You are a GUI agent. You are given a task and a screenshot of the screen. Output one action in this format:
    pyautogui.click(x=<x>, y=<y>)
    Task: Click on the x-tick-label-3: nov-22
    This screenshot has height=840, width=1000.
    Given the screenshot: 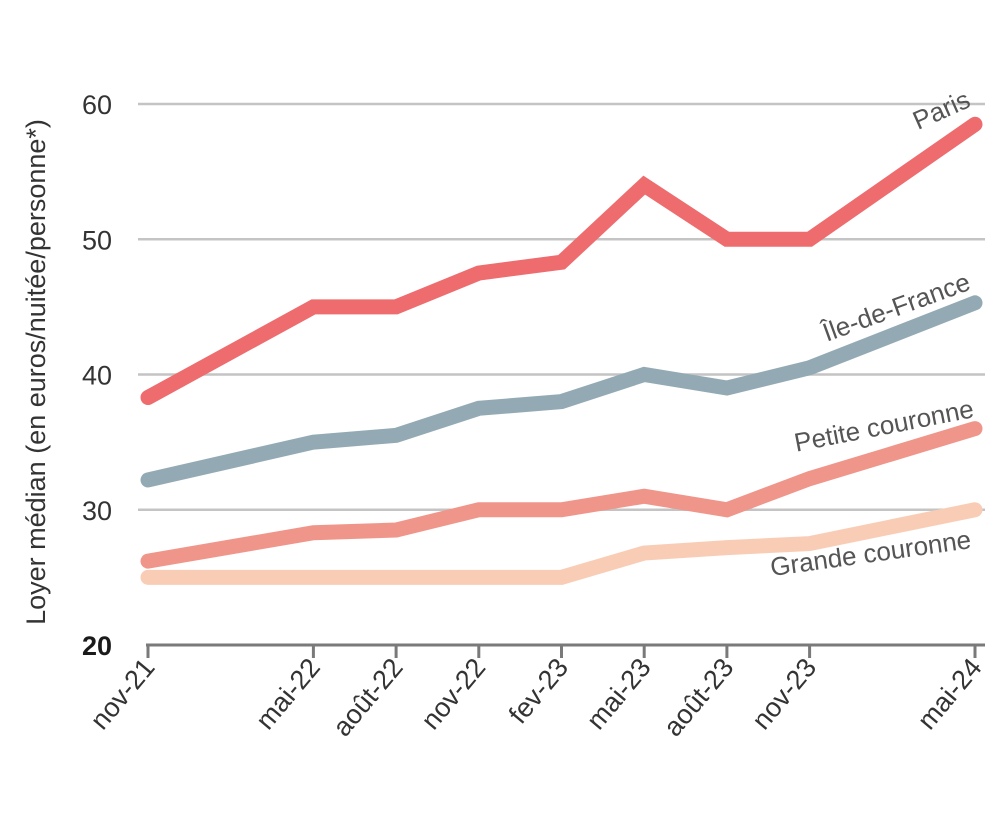 What is the action you would take?
    pyautogui.click(x=453, y=694)
    